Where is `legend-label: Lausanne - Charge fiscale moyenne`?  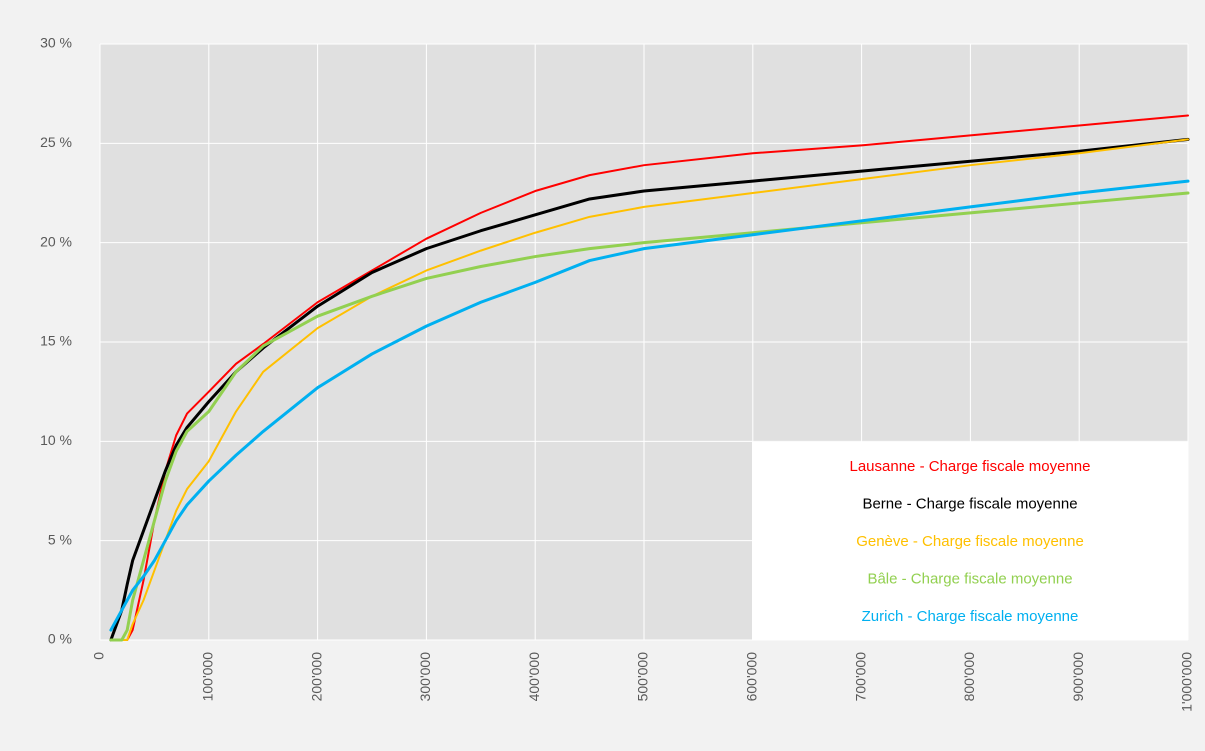
legend-label: Lausanne - Charge fiscale moyenne is located at coordinates (970, 466).